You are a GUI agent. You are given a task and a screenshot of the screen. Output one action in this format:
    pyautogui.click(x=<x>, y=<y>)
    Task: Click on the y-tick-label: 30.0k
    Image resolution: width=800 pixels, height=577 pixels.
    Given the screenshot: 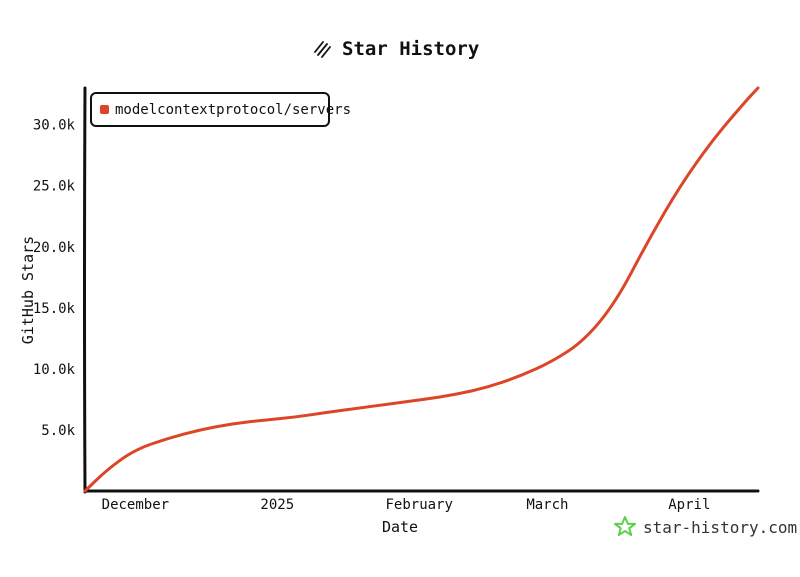 What is the action you would take?
    pyautogui.click(x=54, y=126)
    